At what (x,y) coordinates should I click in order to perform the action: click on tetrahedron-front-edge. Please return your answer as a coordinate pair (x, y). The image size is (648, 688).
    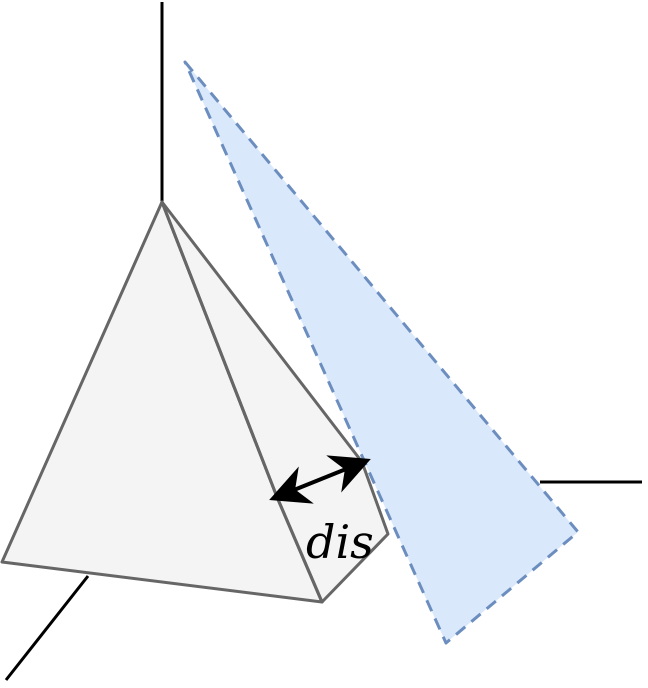
    Looking at the image, I should click on (219, 349).